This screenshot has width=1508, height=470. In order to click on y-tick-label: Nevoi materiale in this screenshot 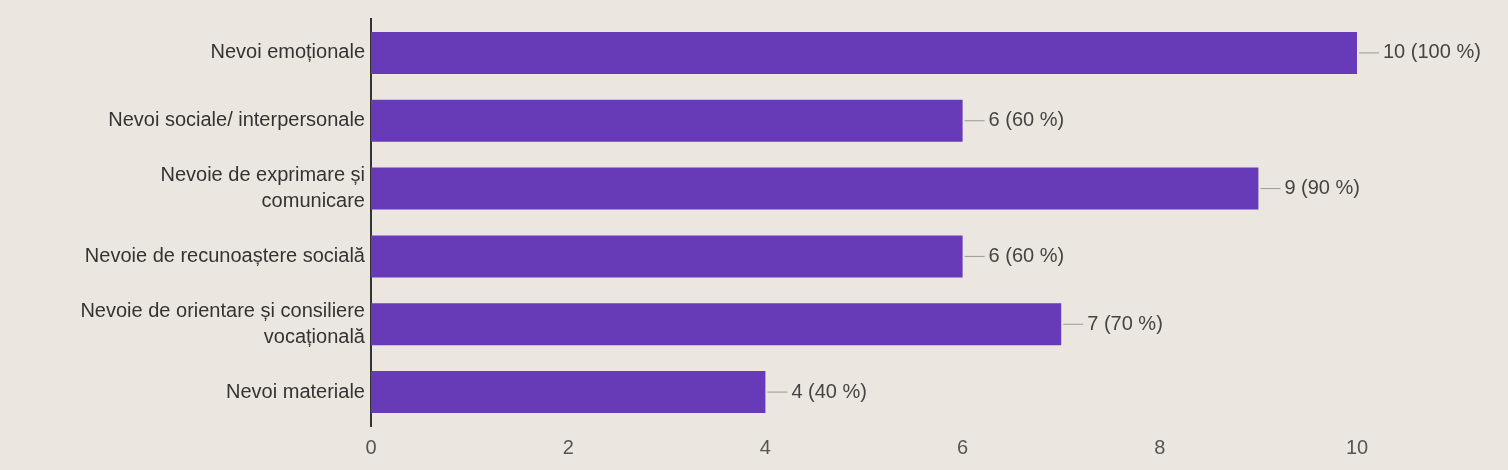, I will do `click(295, 390)`.